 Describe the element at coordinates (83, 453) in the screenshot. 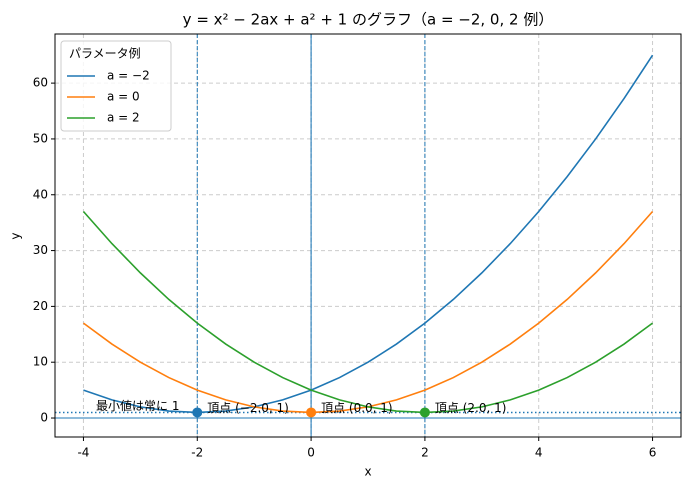

I see `x-tick-label: -4` at that location.